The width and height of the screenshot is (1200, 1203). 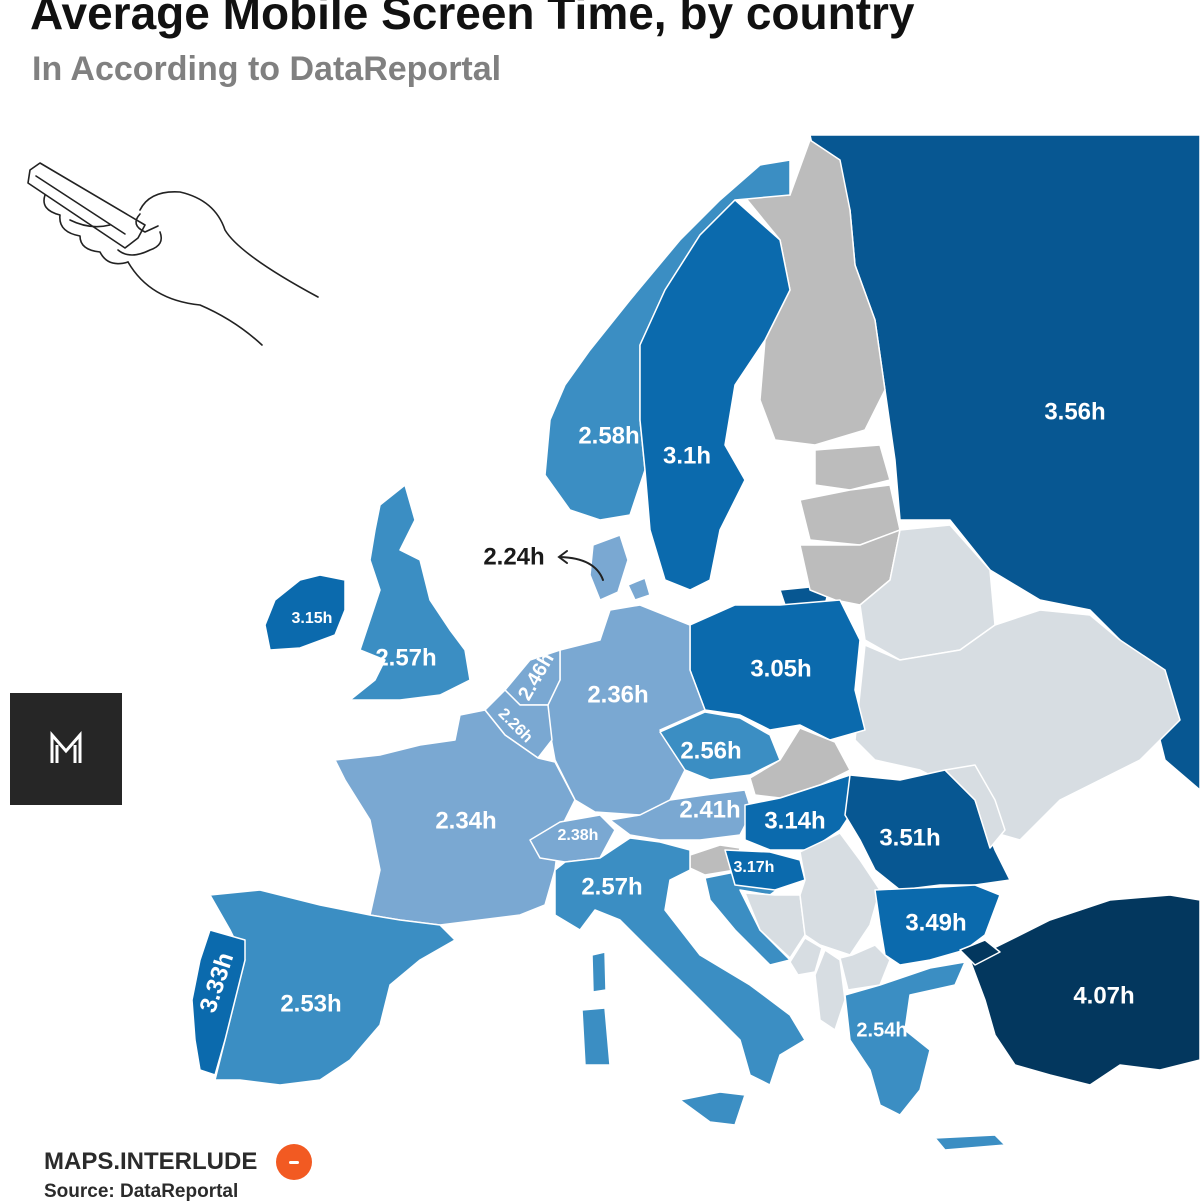 What do you see at coordinates (617, 694) in the screenshot?
I see `label-germany: 2.36h` at bounding box center [617, 694].